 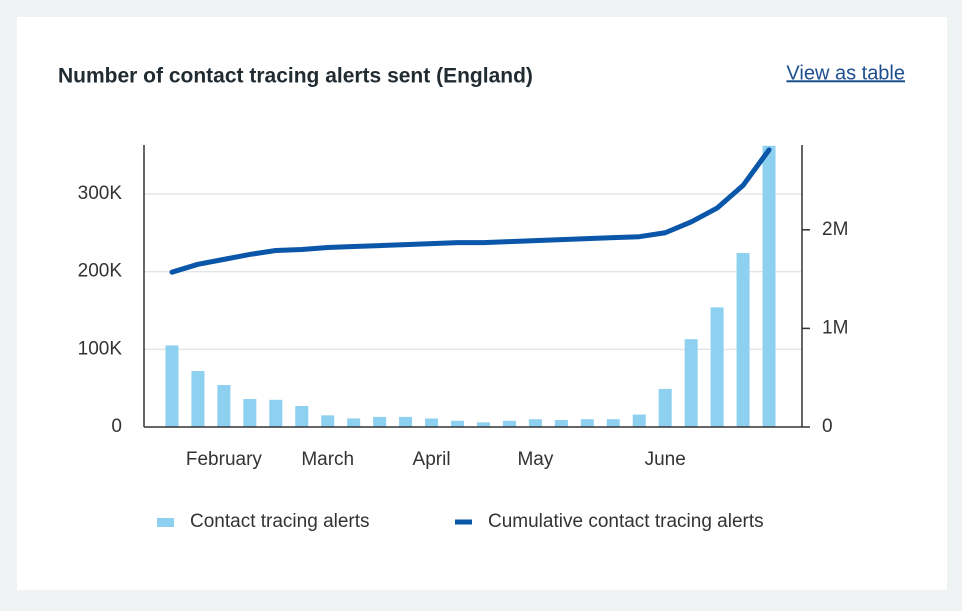 I want to click on y-tick-label: 100K, so click(x=100, y=348).